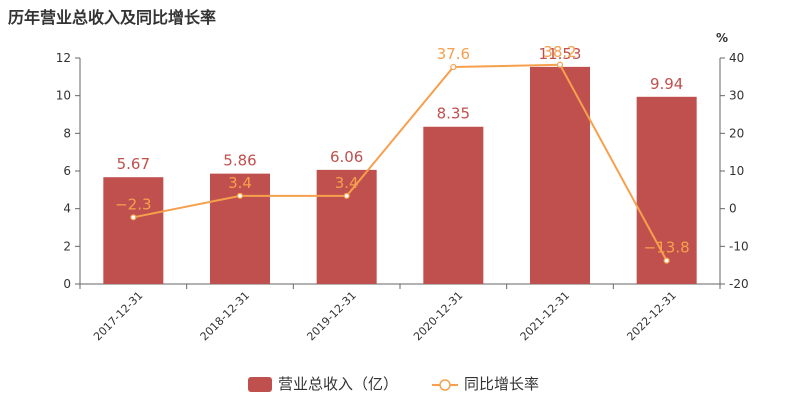  What do you see at coordinates (739, 246) in the screenshot?
I see `y-right-tick-label: -10` at bounding box center [739, 246].